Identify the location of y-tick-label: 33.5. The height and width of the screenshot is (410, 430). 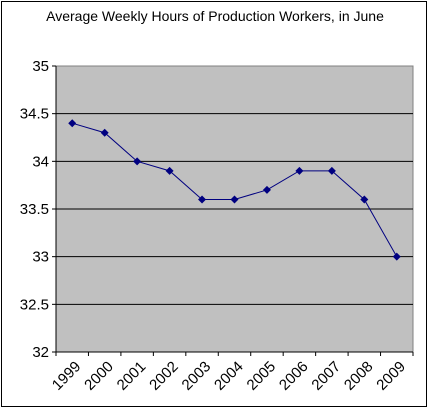
(34, 209).